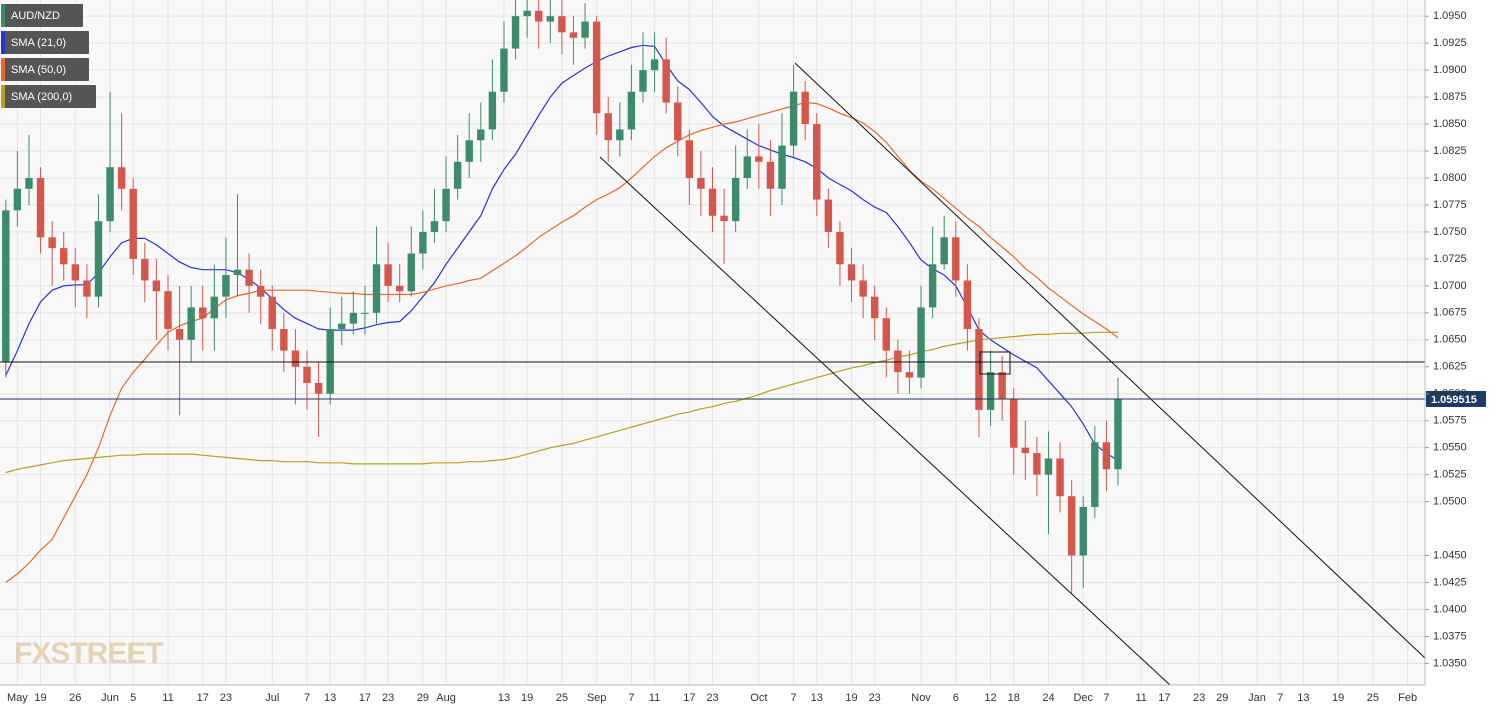 The image size is (1501, 712). I want to click on legend-label: SMA (200,0), so click(41, 97).